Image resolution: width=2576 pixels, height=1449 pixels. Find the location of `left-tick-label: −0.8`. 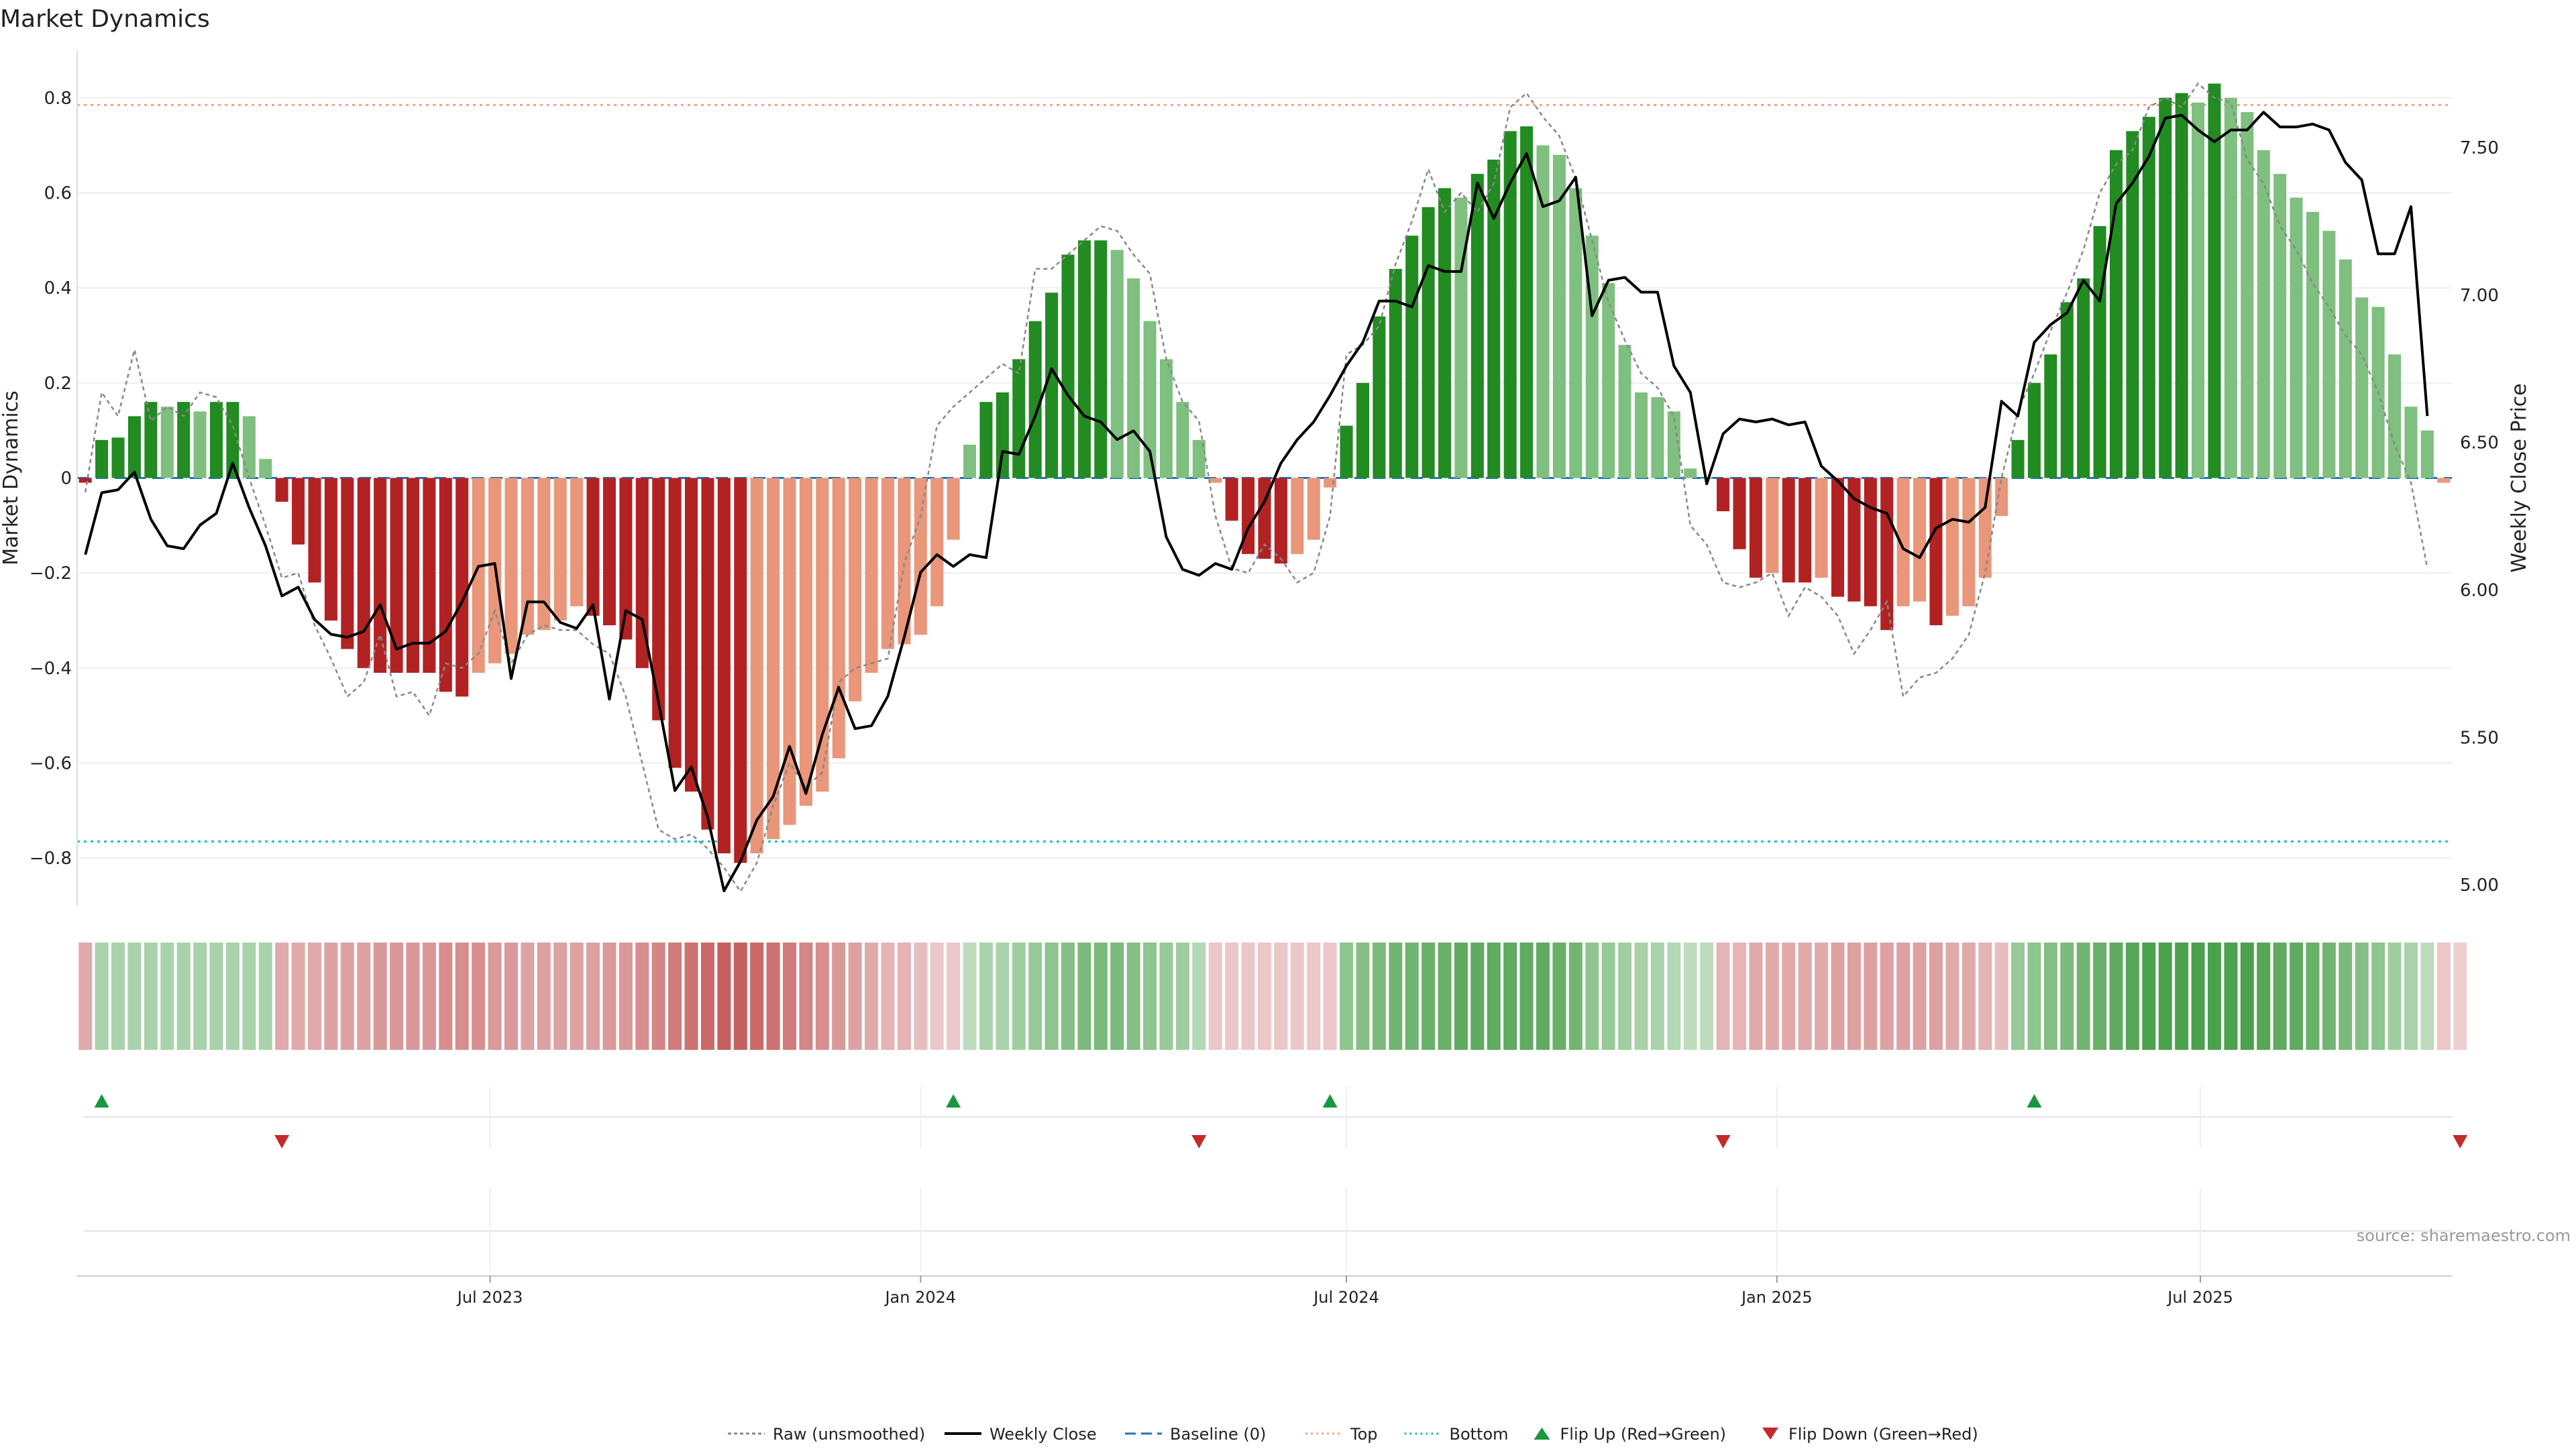

left-tick-label: −0.8 is located at coordinates (51, 859).